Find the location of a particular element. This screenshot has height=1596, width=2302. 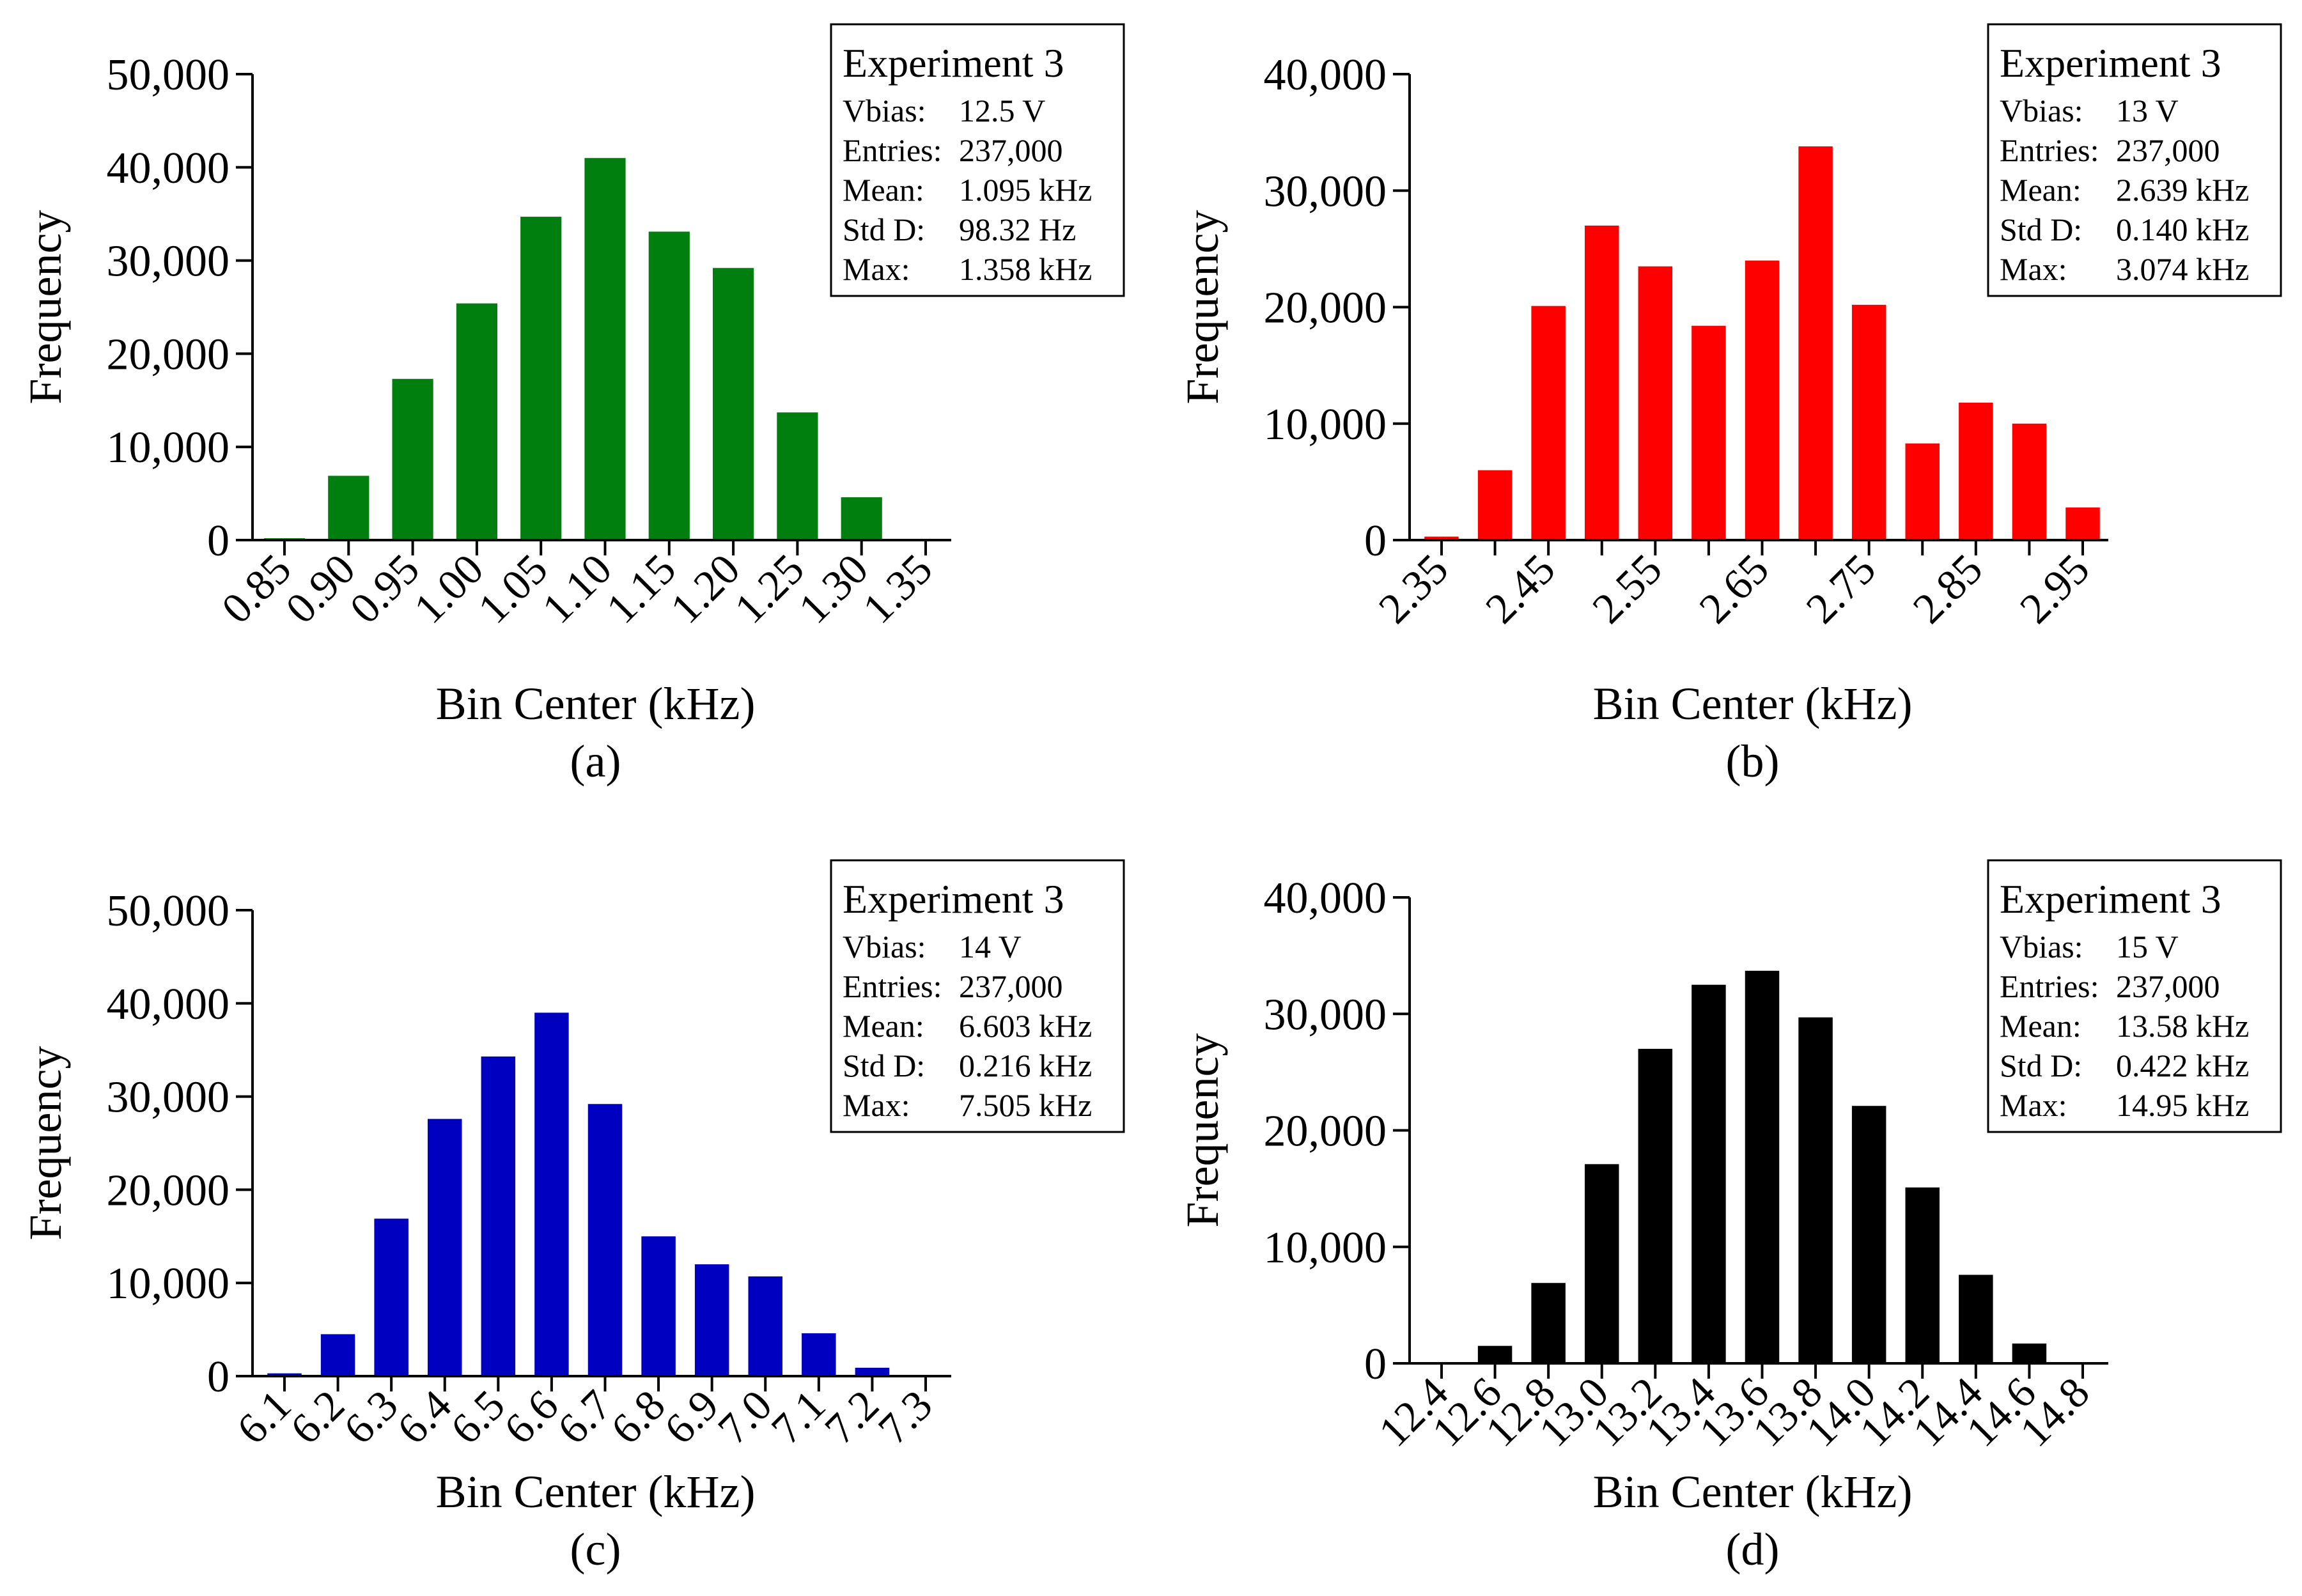

bar-0.95 is located at coordinates (412, 459).